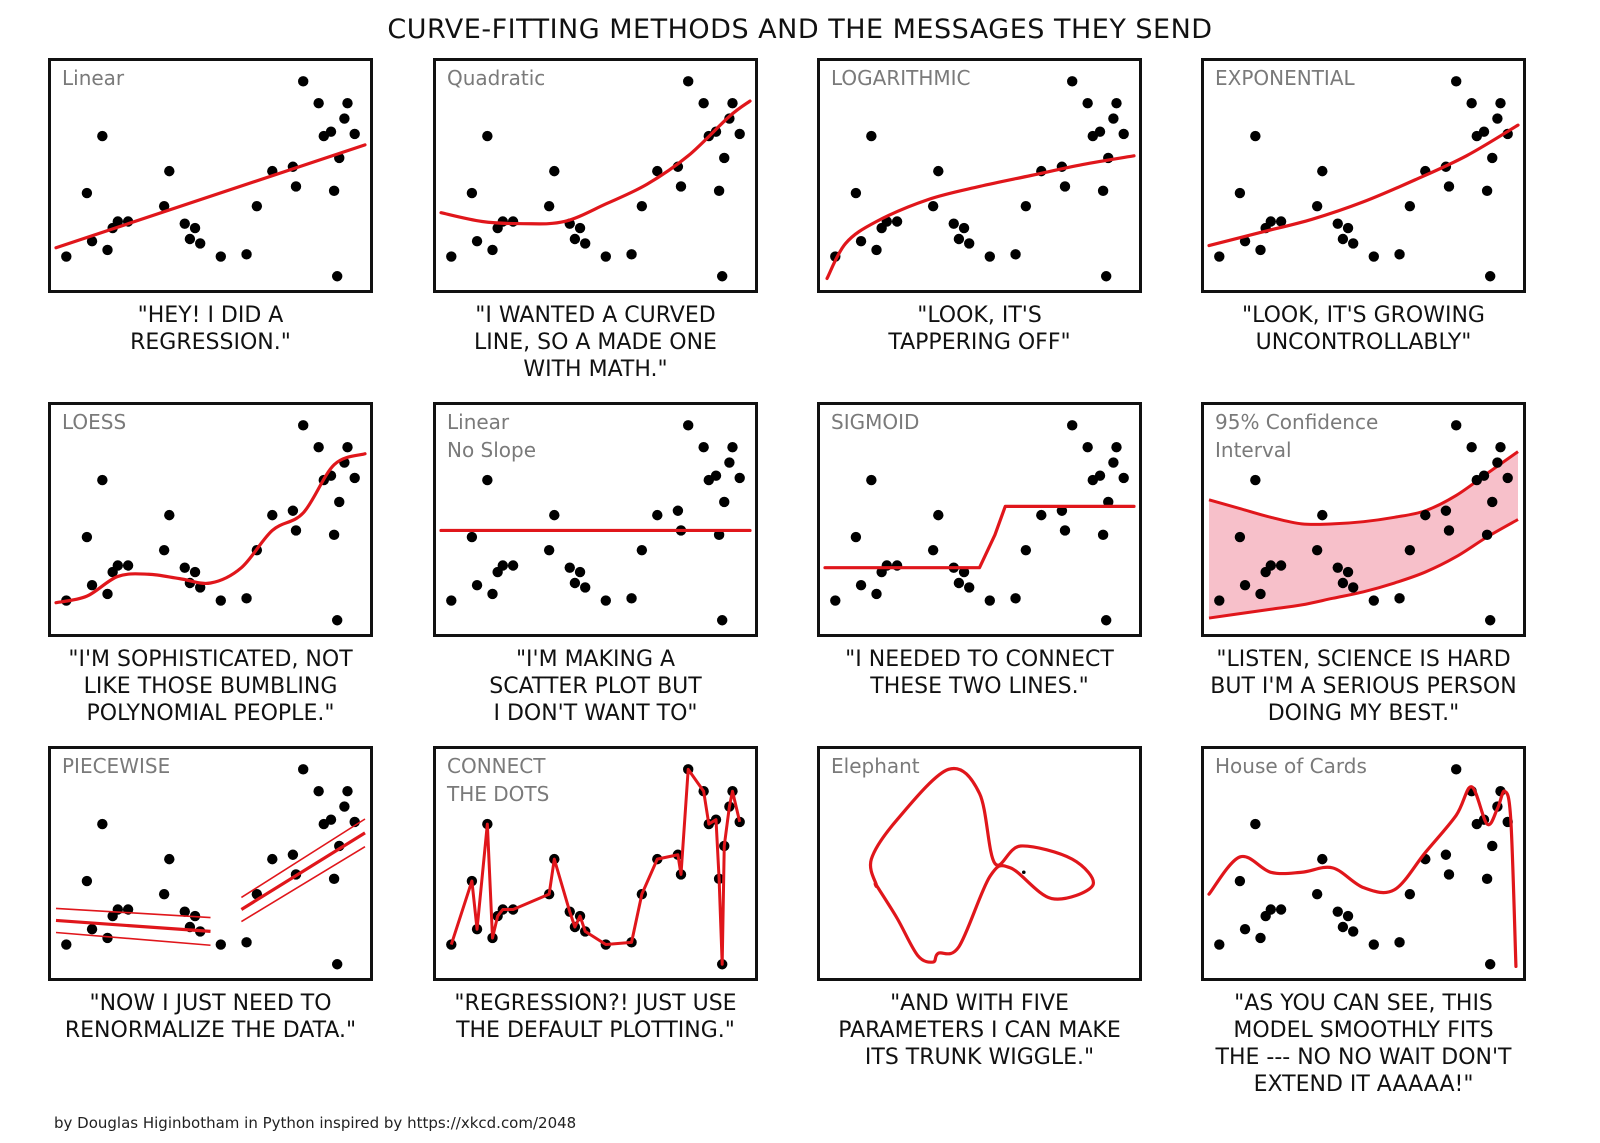 Image resolution: width=1600 pixels, height=1143 pixels. What do you see at coordinates (496, 78) in the screenshot?
I see `panel-label: Quadratic` at bounding box center [496, 78].